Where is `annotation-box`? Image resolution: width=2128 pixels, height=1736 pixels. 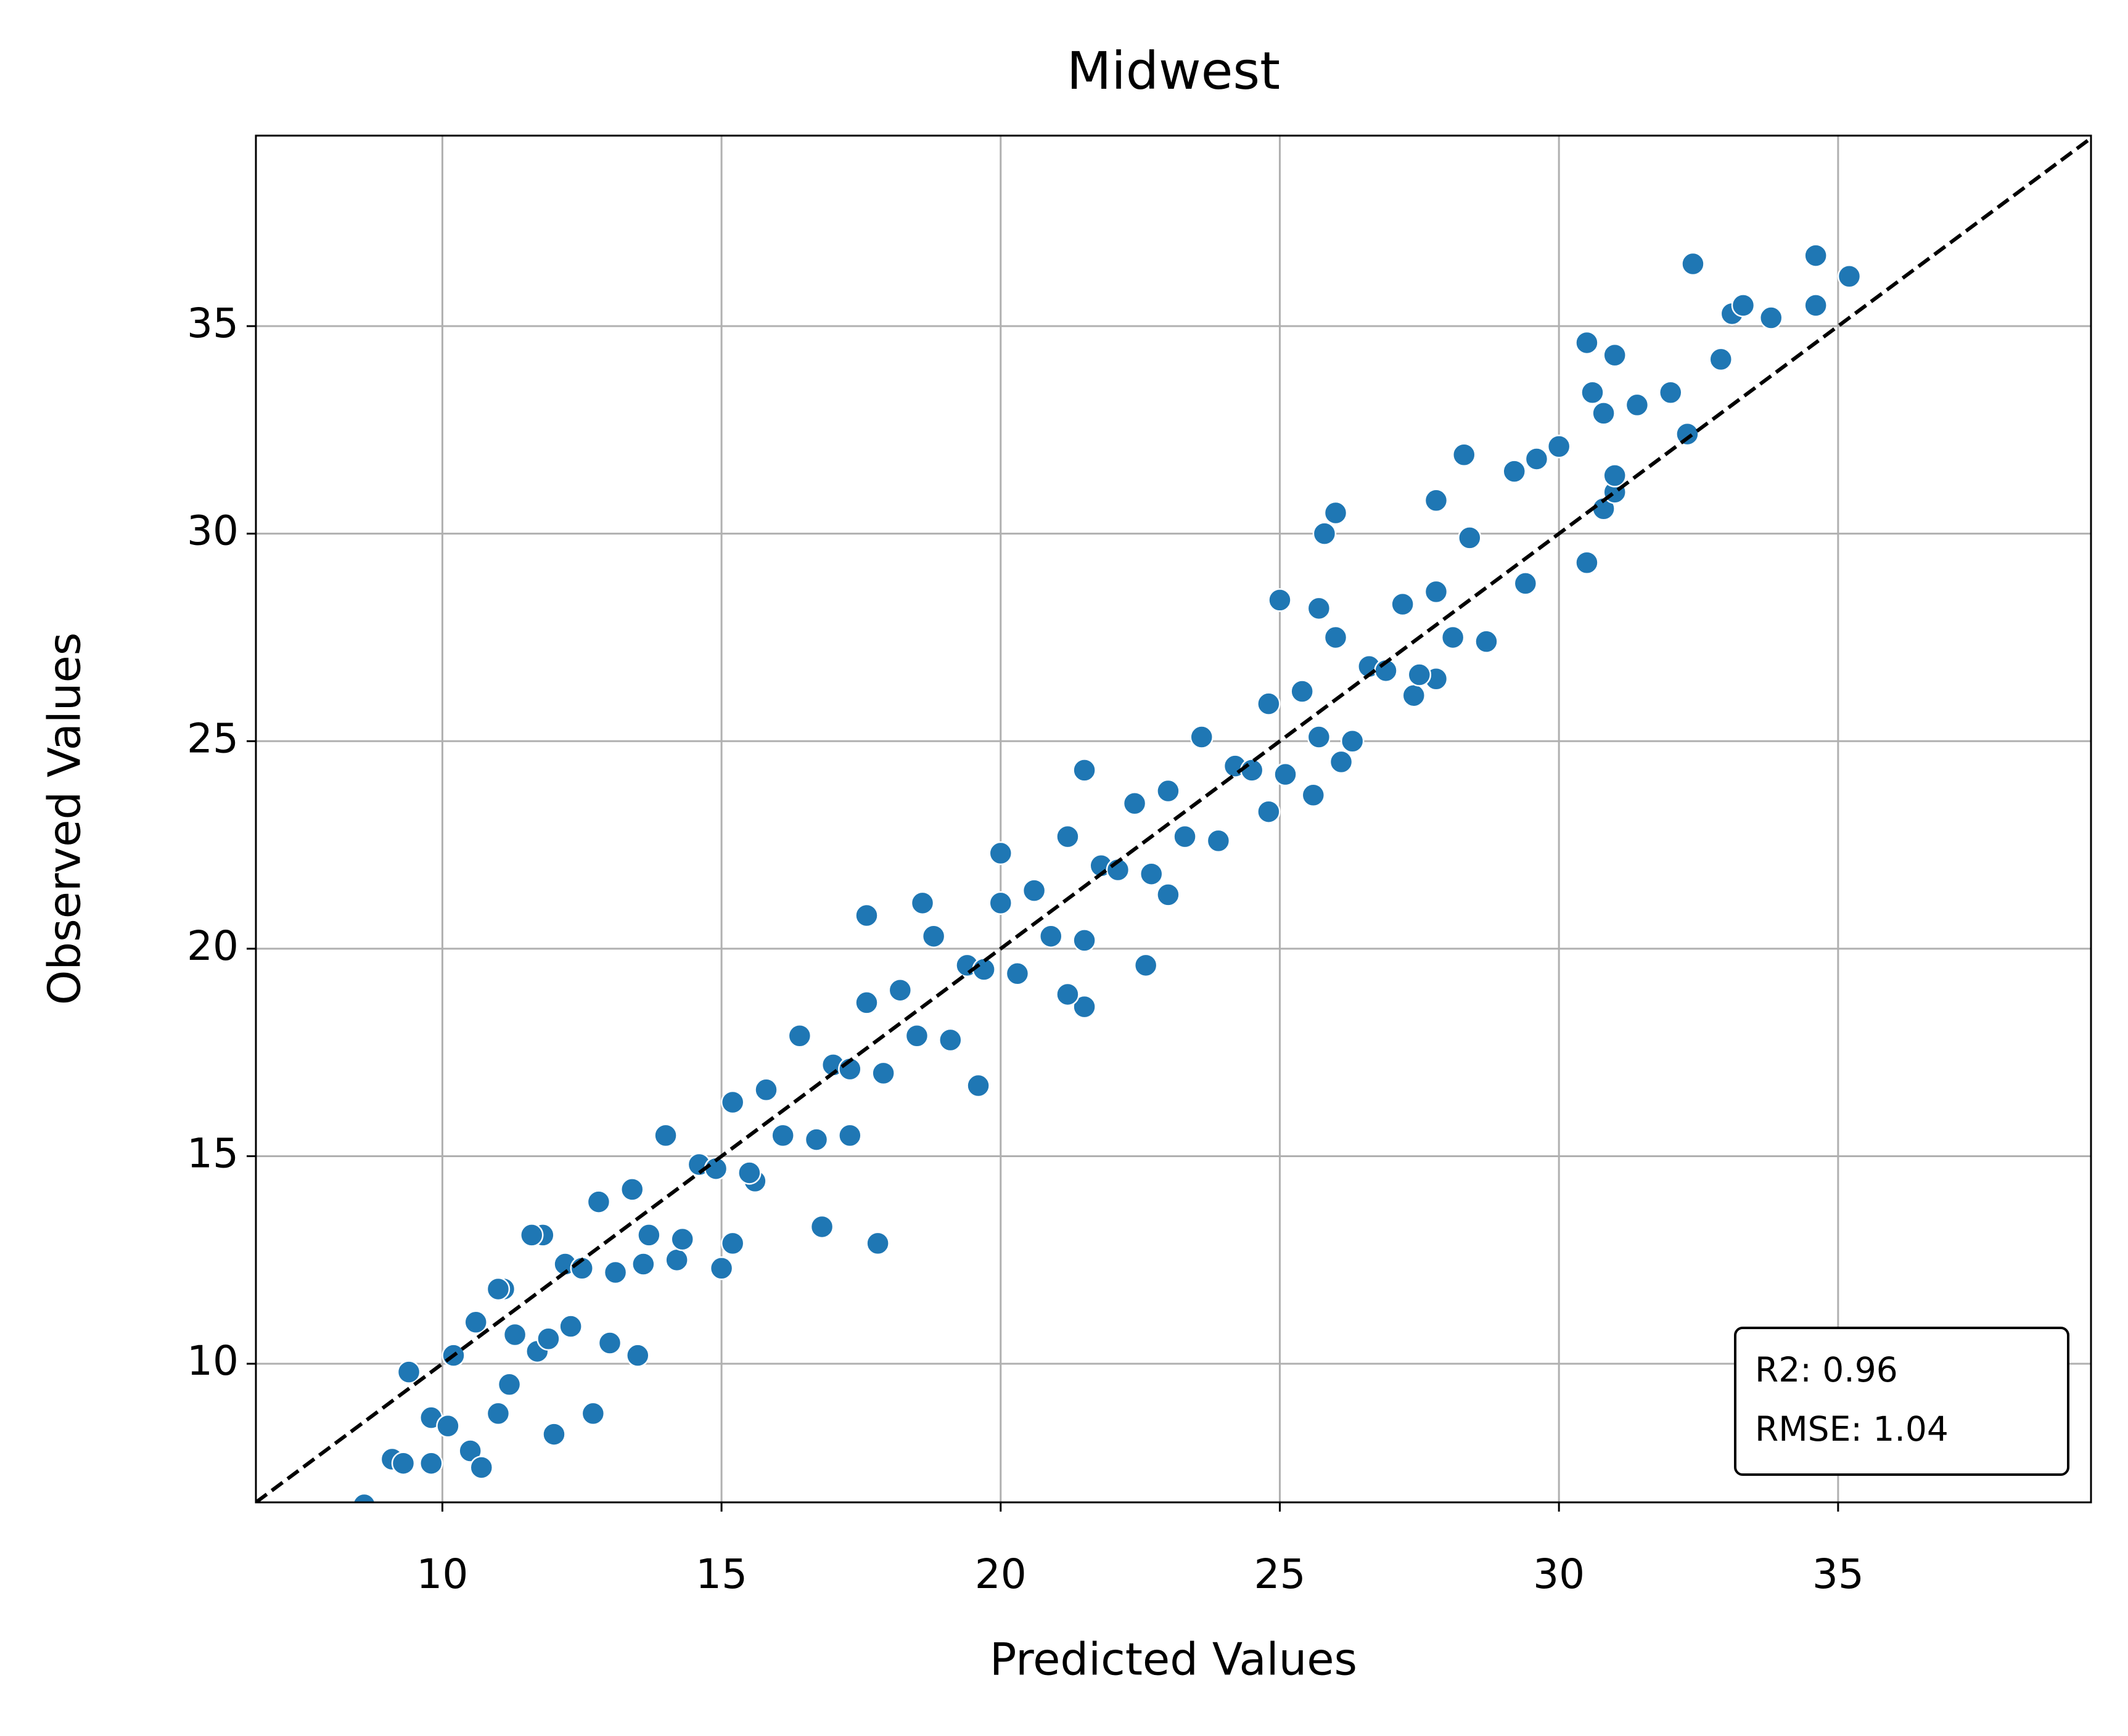
annotation-box is located at coordinates (1901, 1401).